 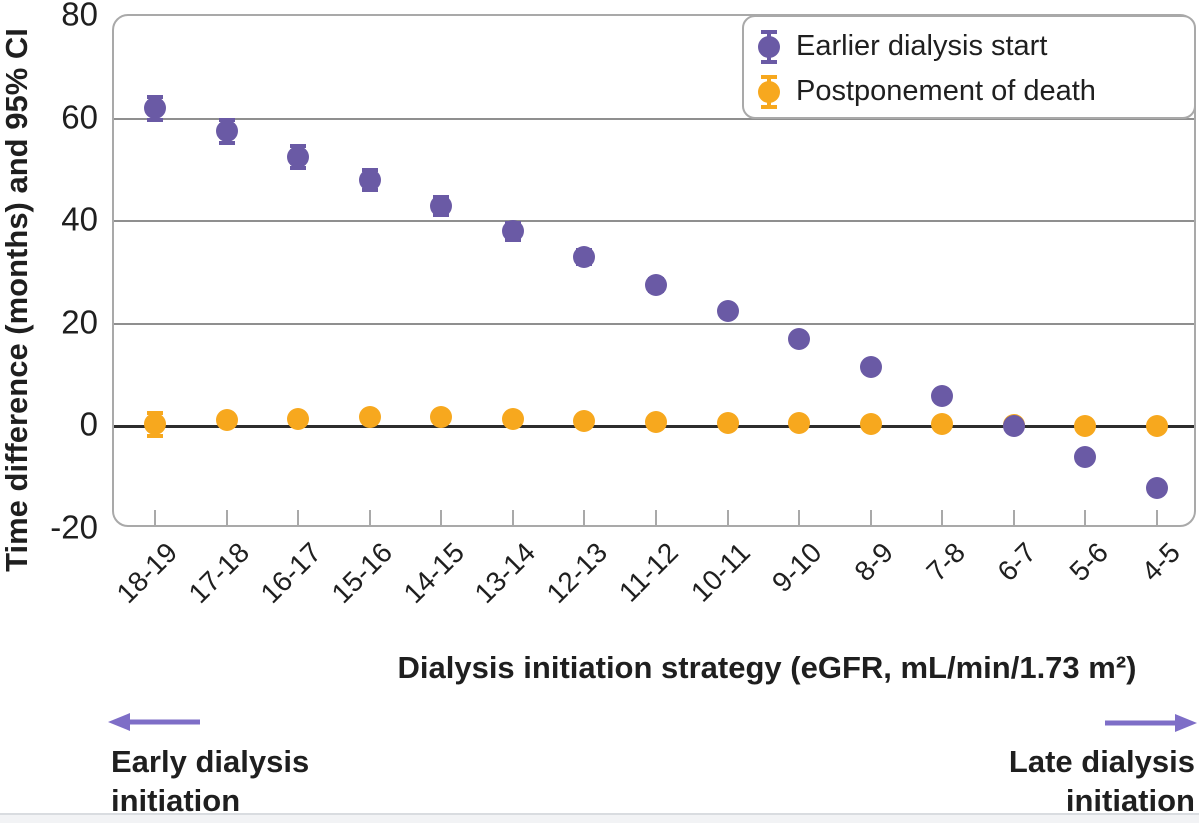 What do you see at coordinates (946, 91) in the screenshot?
I see `legend-label: Postponement of death` at bounding box center [946, 91].